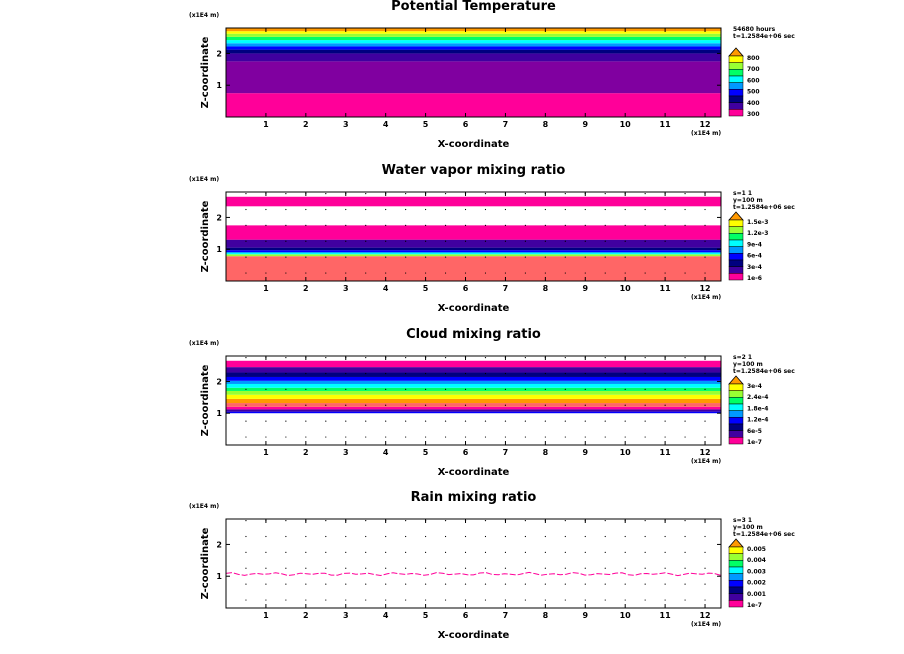  What do you see at coordinates (753, 114) in the screenshot?
I see `colorbar-label: 300` at bounding box center [753, 114].